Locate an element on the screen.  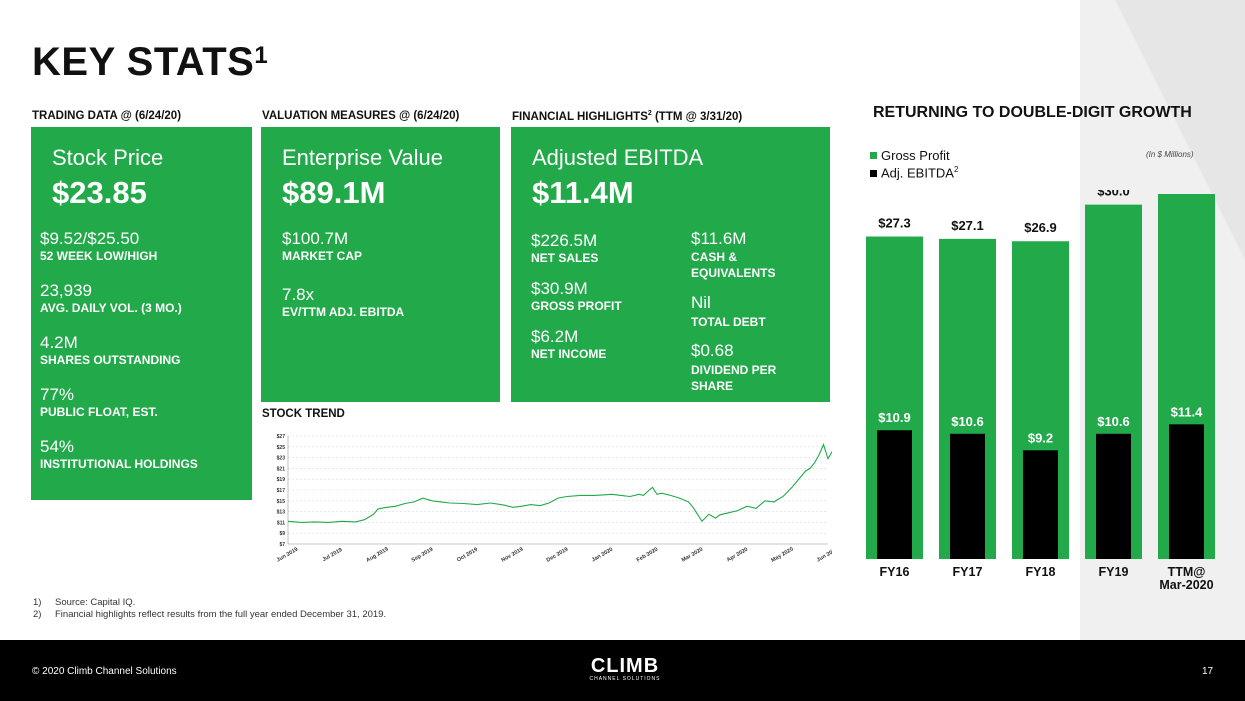
legend-swatch-green is located at coordinates (873, 155).